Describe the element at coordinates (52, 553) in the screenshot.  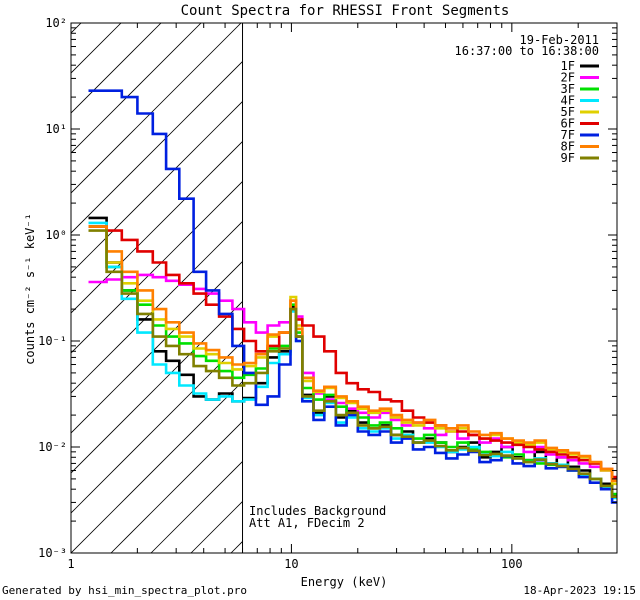
I see `y-tick-label: 10⁻³` at that location.